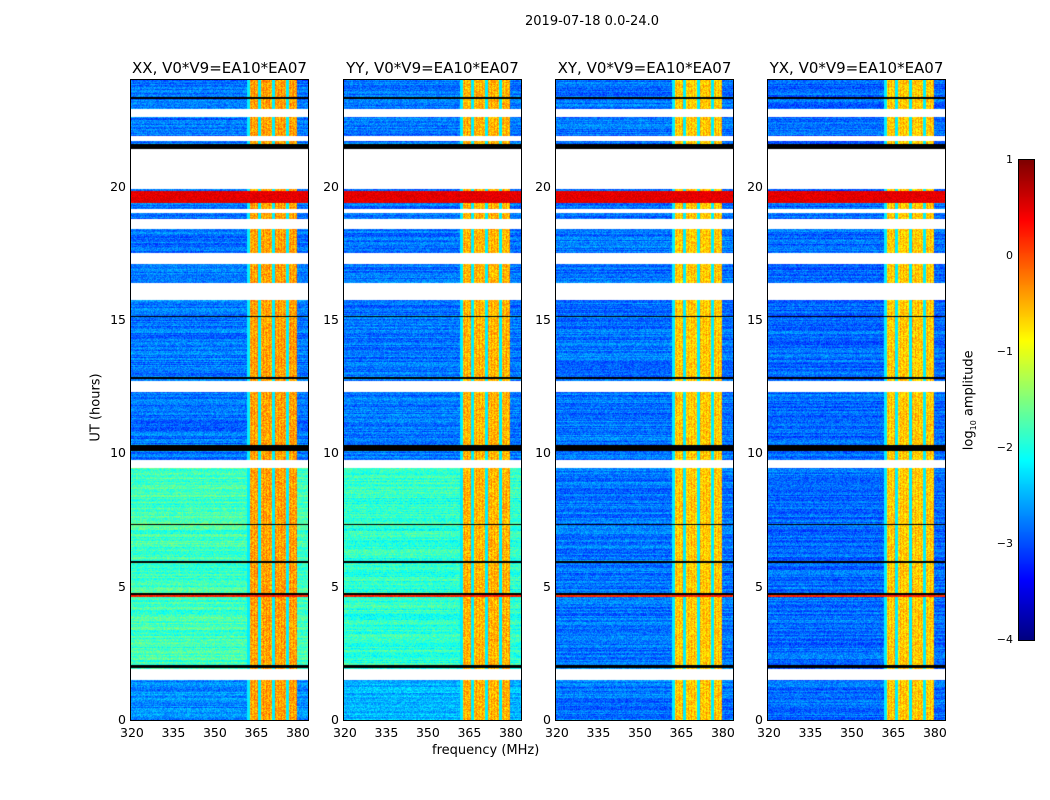 The width and height of the screenshot is (1050, 800). What do you see at coordinates (1009, 159) in the screenshot?
I see `colorbar-tick-label: 1` at bounding box center [1009, 159].